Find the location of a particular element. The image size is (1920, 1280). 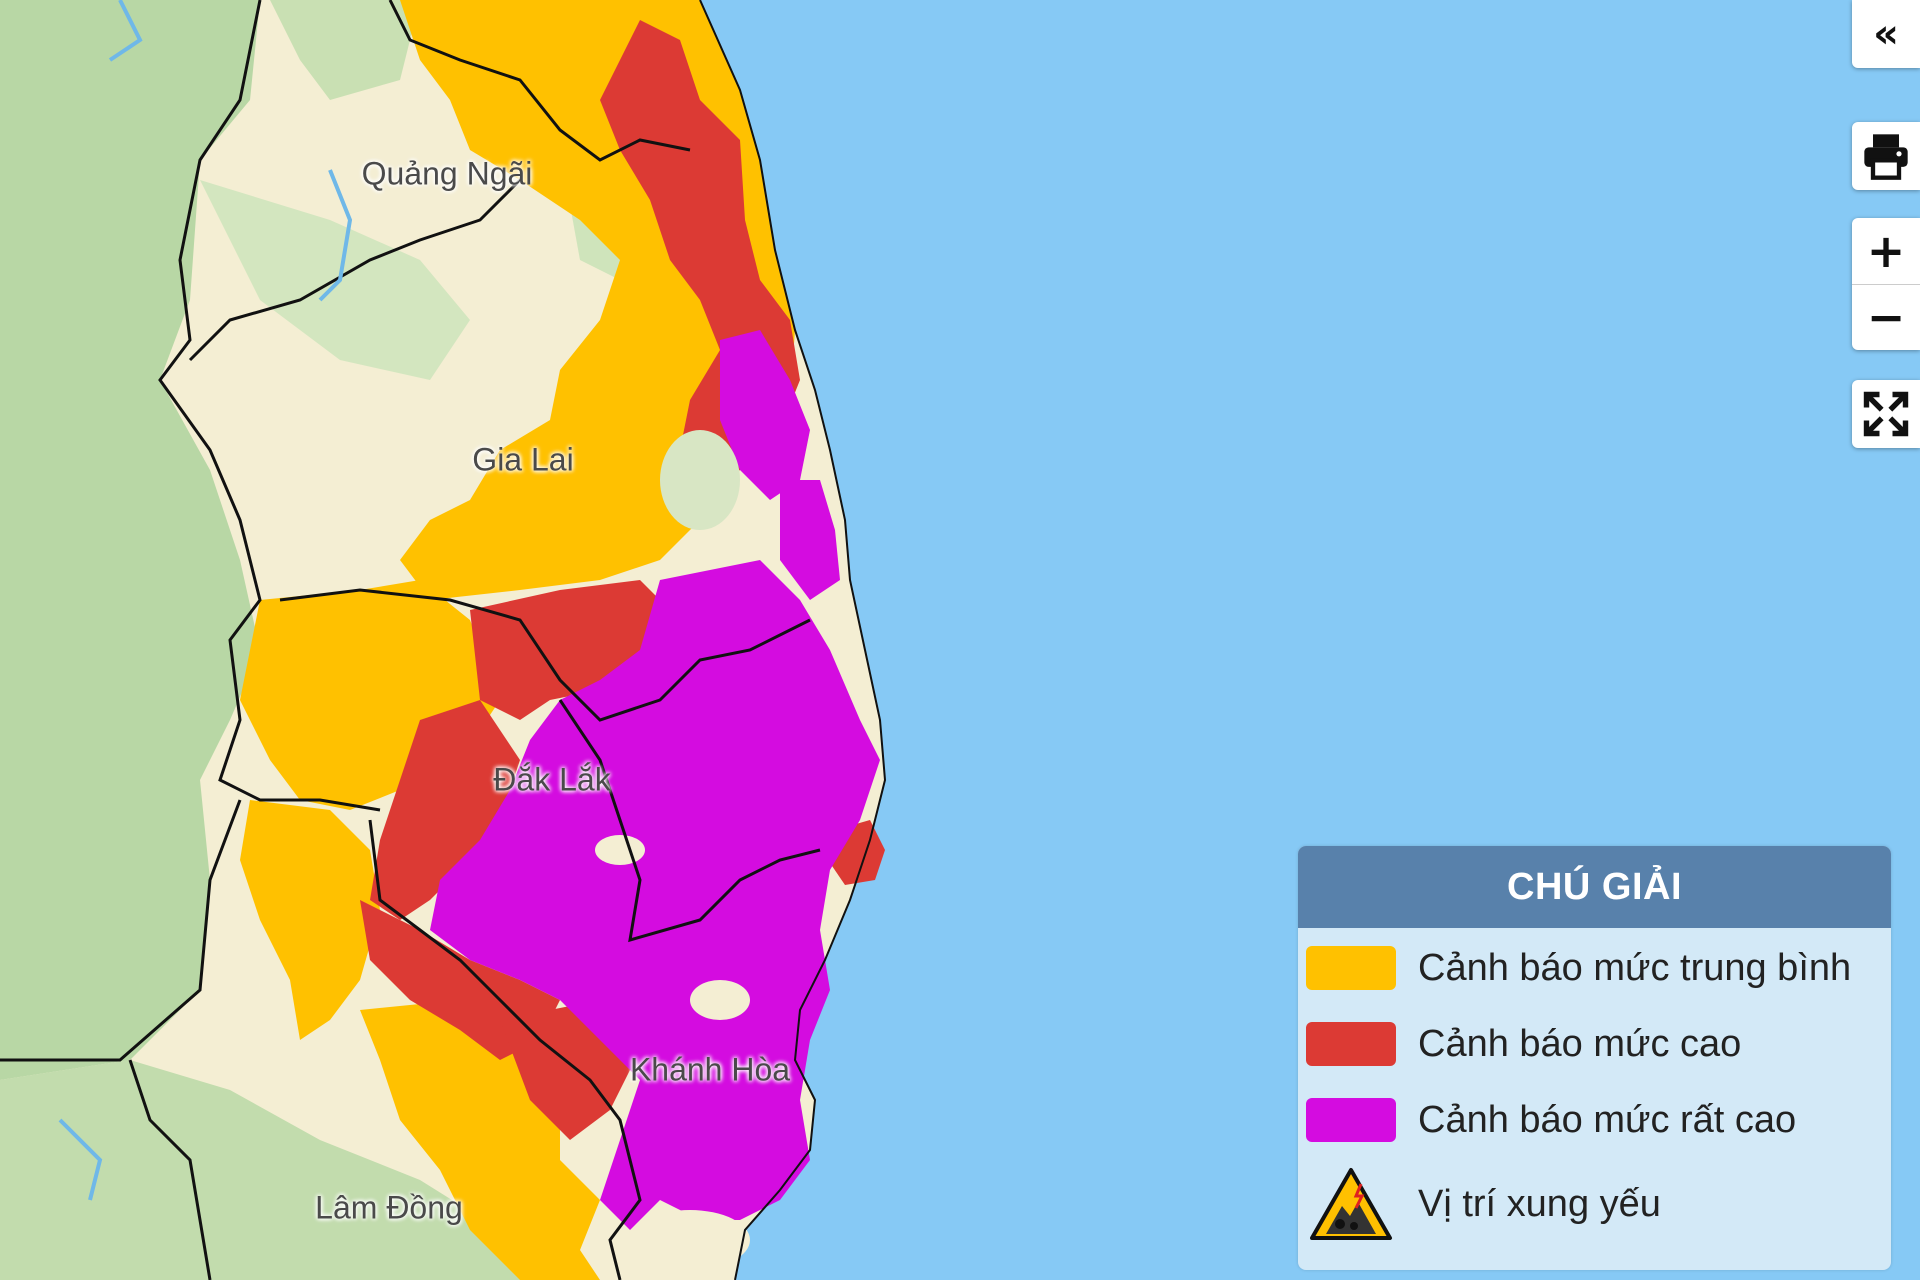

coastline is located at coordinates (793, 640).